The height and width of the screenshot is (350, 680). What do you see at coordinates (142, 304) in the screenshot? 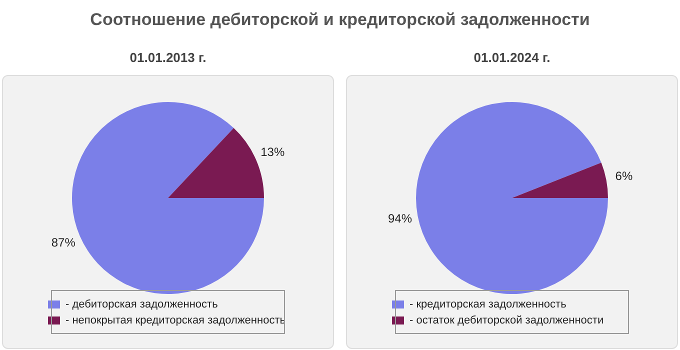
I see `legend-label: - дебиторская задолженность` at bounding box center [142, 304].